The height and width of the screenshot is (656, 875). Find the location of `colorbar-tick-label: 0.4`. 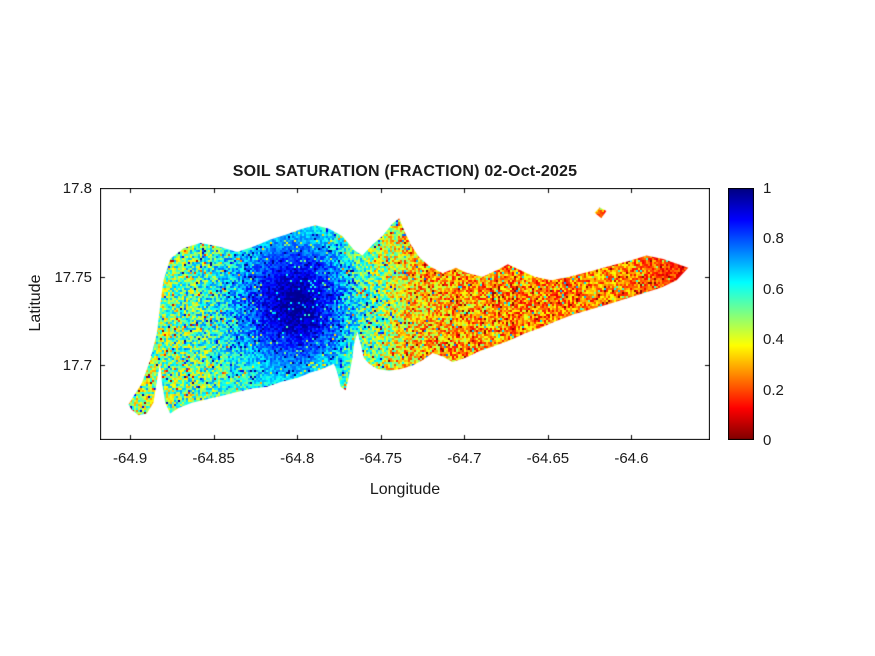

colorbar-tick-label: 0.4 is located at coordinates (773, 340).